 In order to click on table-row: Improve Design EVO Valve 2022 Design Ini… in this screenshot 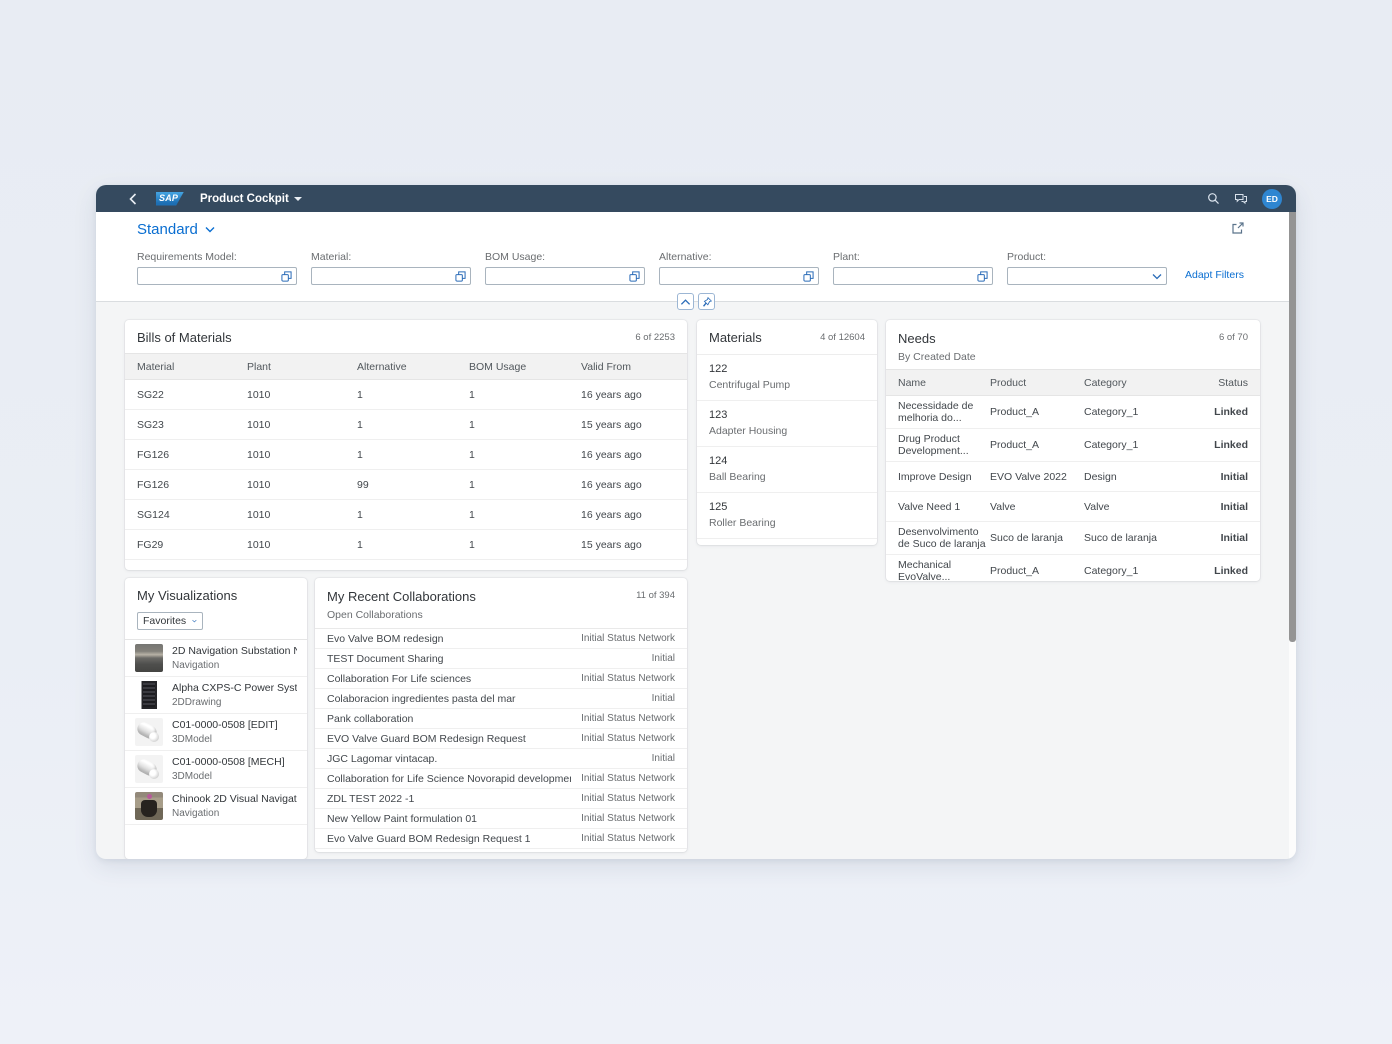, I will do `click(1073, 477)`.